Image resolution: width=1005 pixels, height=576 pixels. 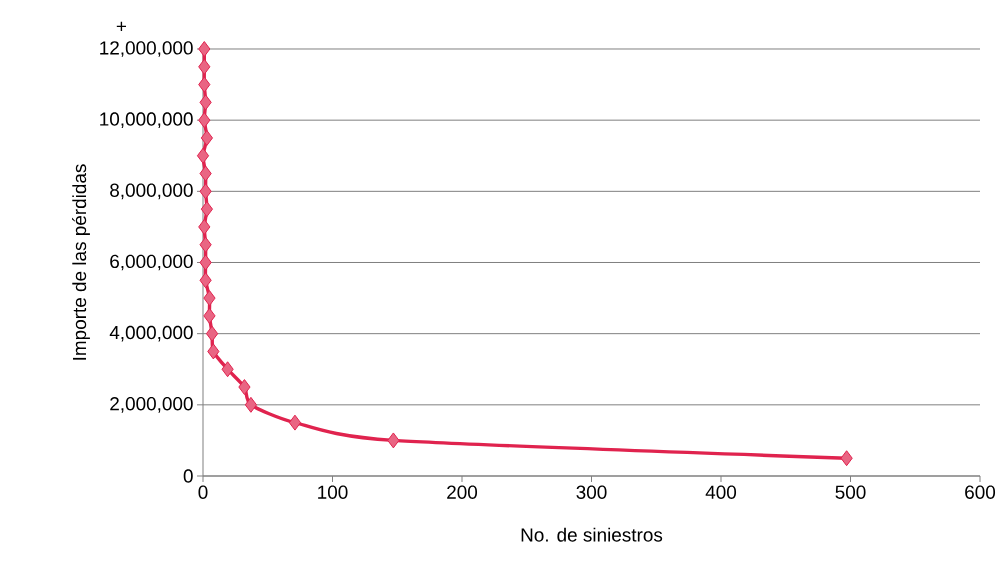 I want to click on x-tick-label: 300, so click(x=591, y=492).